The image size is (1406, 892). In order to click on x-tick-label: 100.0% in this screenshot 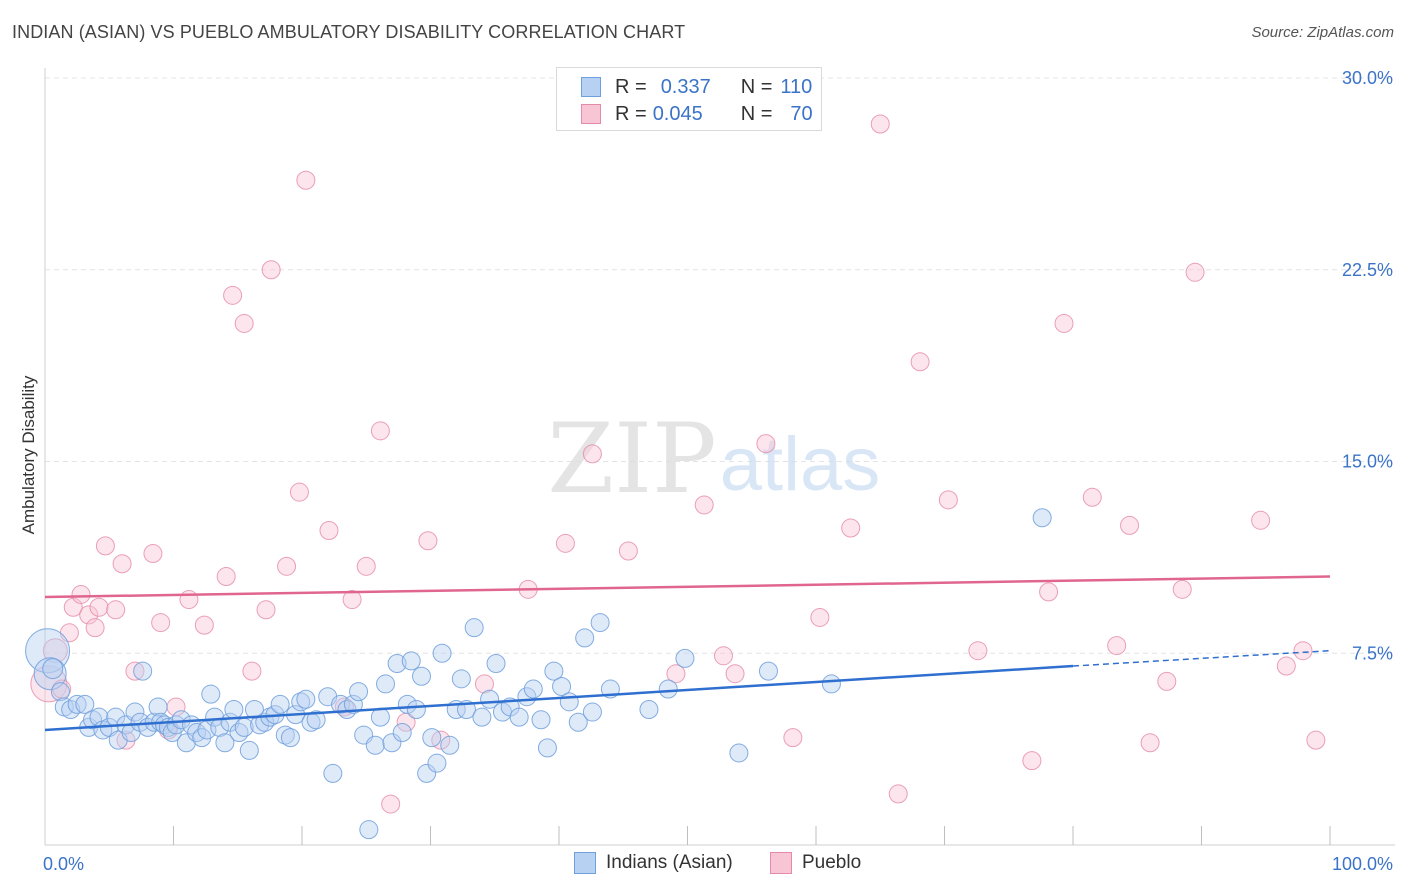, I will do `click(1362, 864)`.